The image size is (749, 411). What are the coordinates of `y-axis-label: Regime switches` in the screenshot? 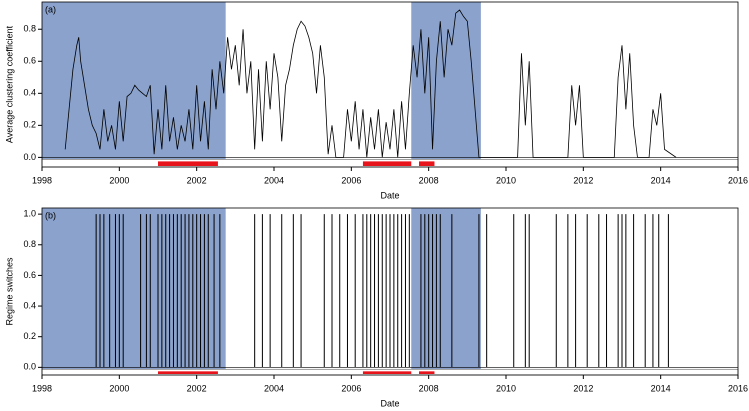 It's located at (9, 291).